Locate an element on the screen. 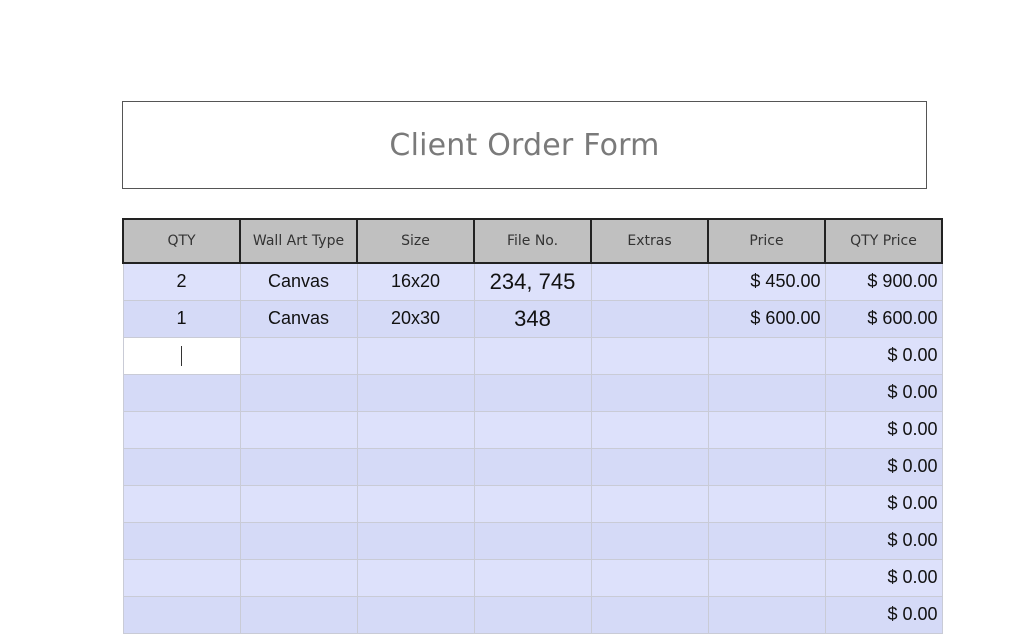 The image size is (1024, 639). cell-file-no: 234, 745 is located at coordinates (532, 281).